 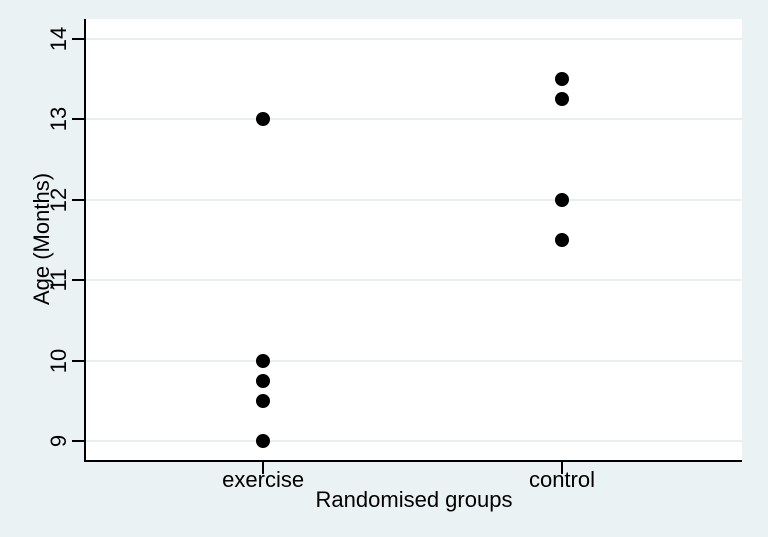 What do you see at coordinates (263, 468) in the screenshot?
I see `x-tick-exercise` at bounding box center [263, 468].